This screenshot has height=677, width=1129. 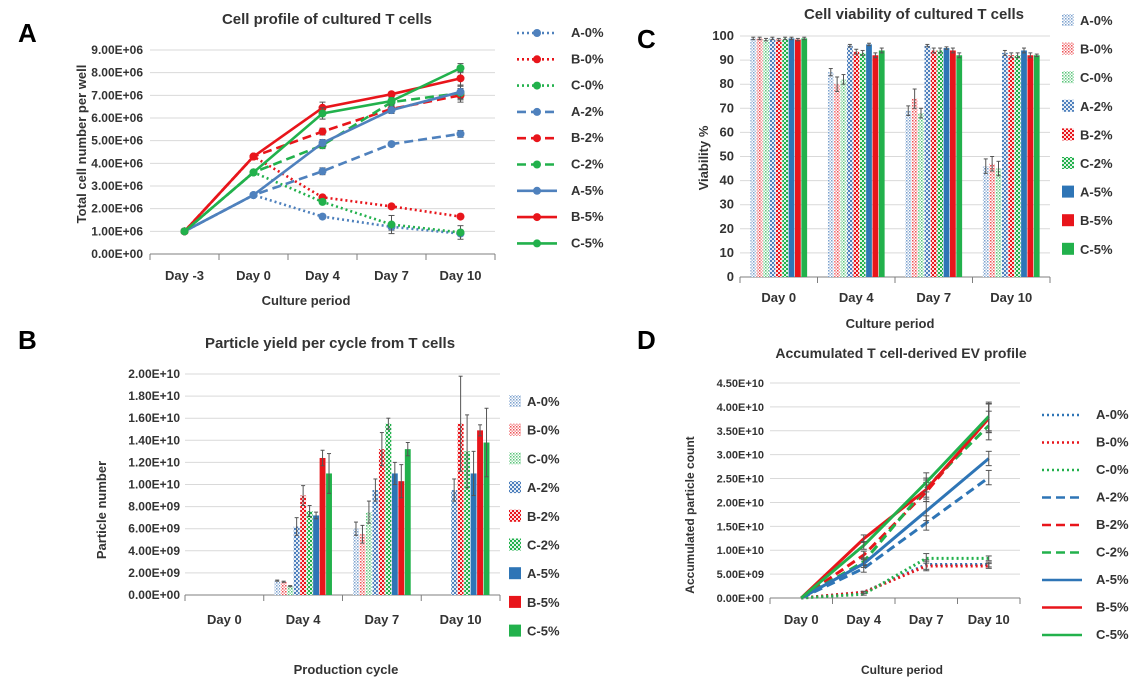 What do you see at coordinates (727, 107) in the screenshot?
I see `y-tick-label: 70` at bounding box center [727, 107].